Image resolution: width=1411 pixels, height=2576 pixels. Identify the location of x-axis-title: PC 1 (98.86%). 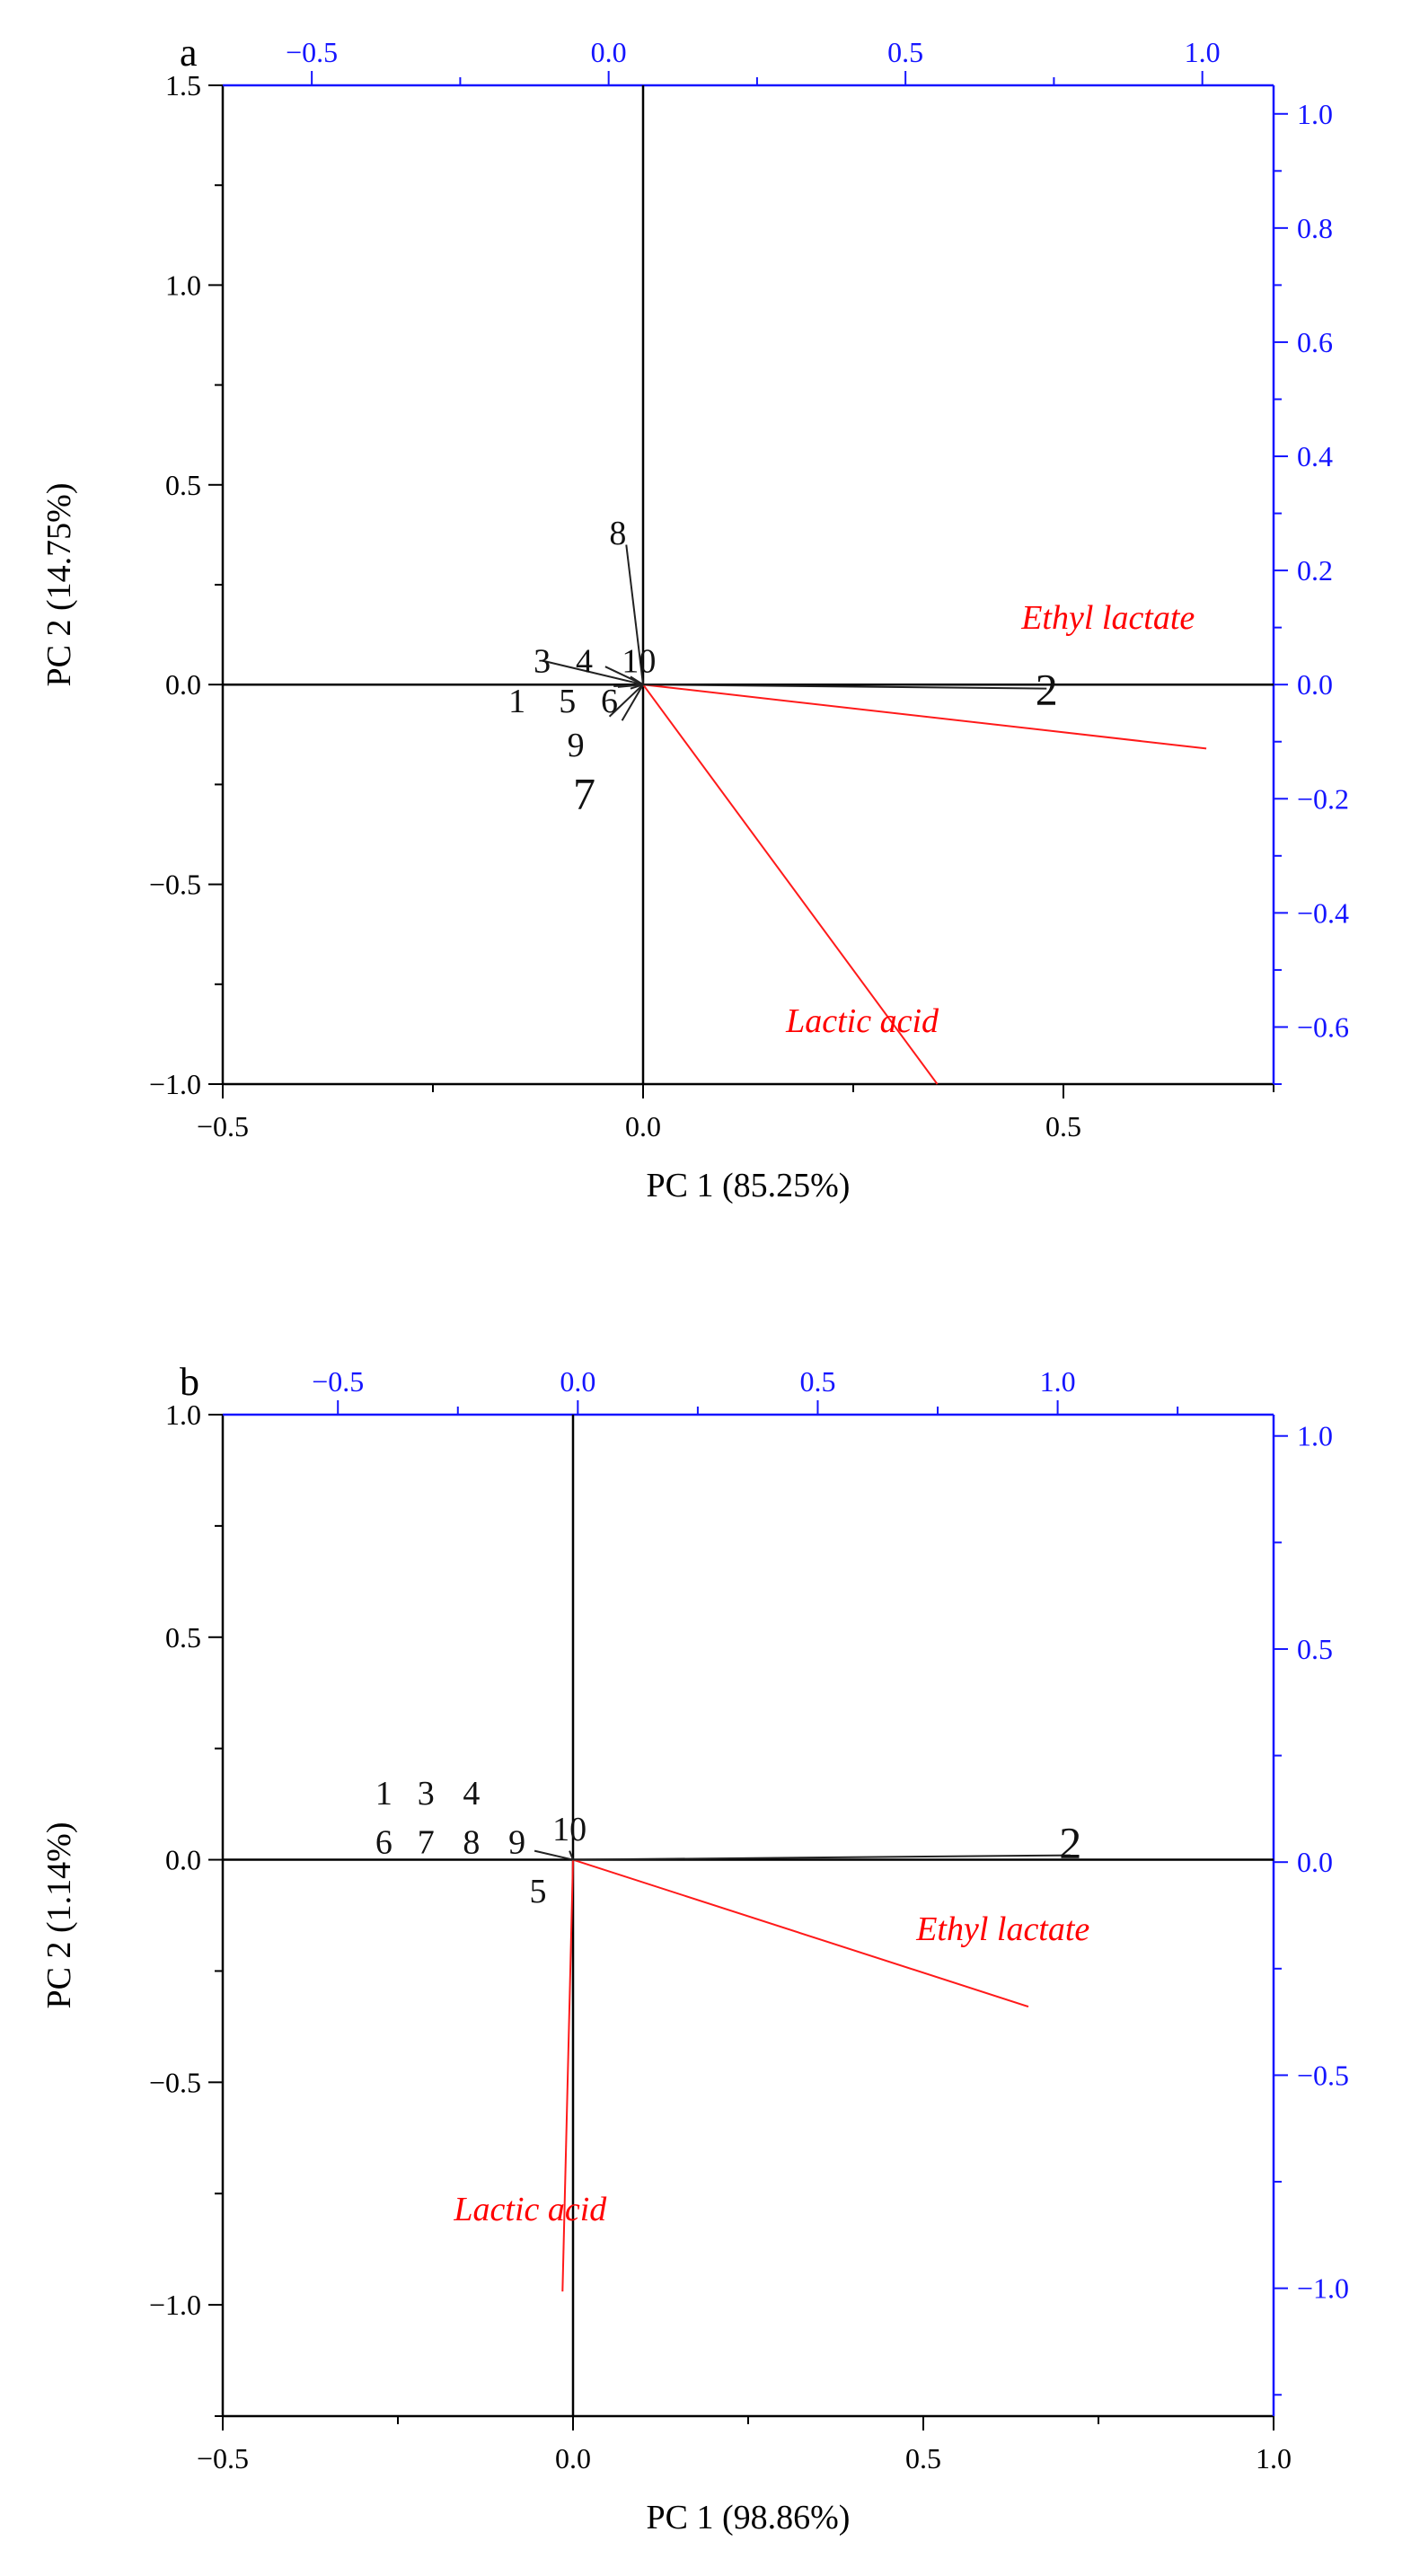
(749, 2517).